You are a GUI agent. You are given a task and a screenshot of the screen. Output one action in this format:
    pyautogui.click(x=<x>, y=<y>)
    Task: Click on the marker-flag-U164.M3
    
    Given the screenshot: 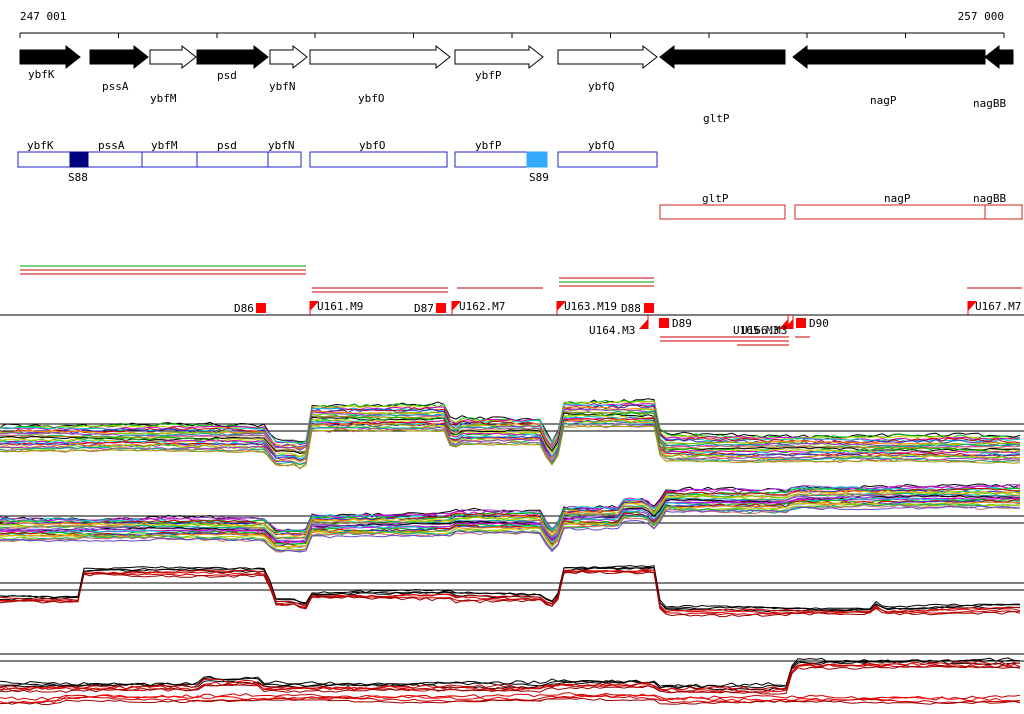 What is the action you would take?
    pyautogui.click(x=643, y=324)
    